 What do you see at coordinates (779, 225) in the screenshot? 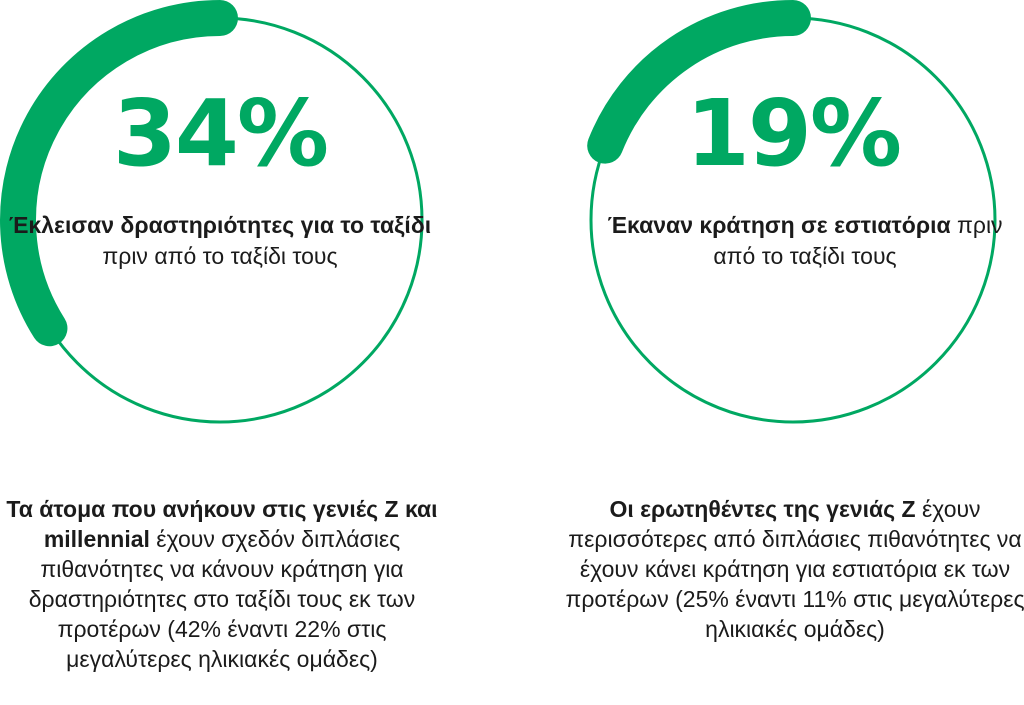
I see `stat-label-bold: Έκαναν κράτηση σε εστιατόρια` at bounding box center [779, 225].